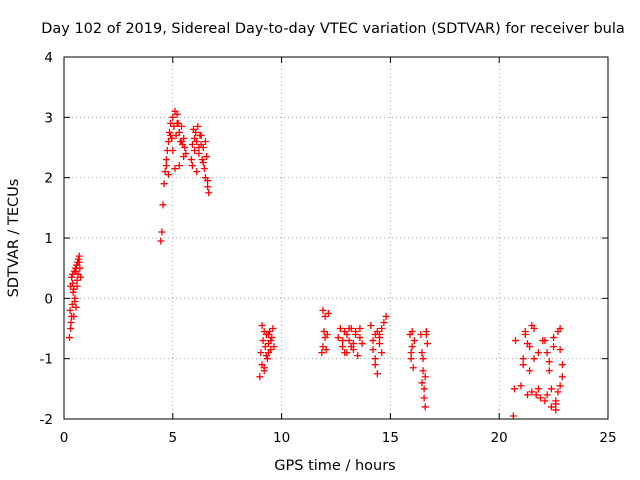 The image size is (640, 480). What do you see at coordinates (48, 299) in the screenshot?
I see `y-tick-label: 0` at bounding box center [48, 299].